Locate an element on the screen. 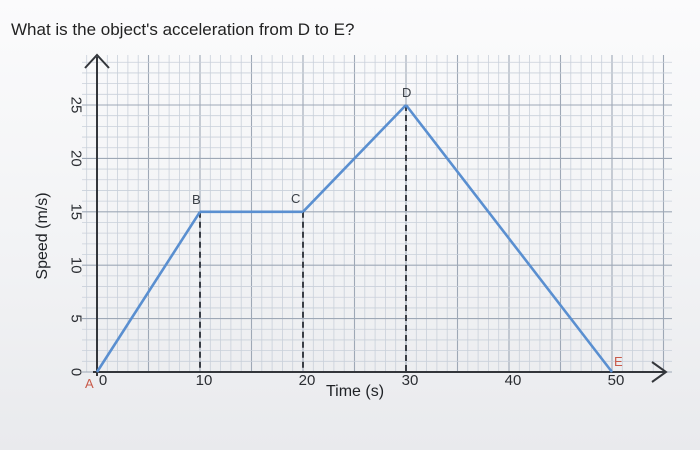 The height and width of the screenshot is (450, 700). point-label-D: D is located at coordinates (406, 92).